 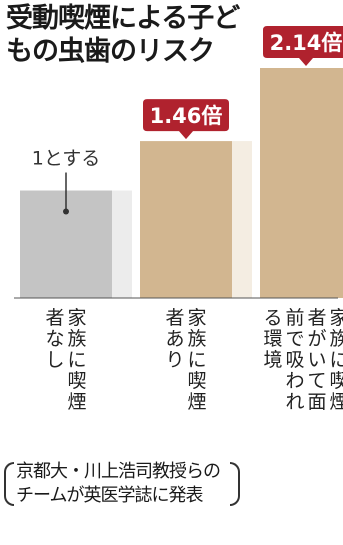 I want to click on category-label-1: 家族に喫煙者なし, so click(x=65, y=360).